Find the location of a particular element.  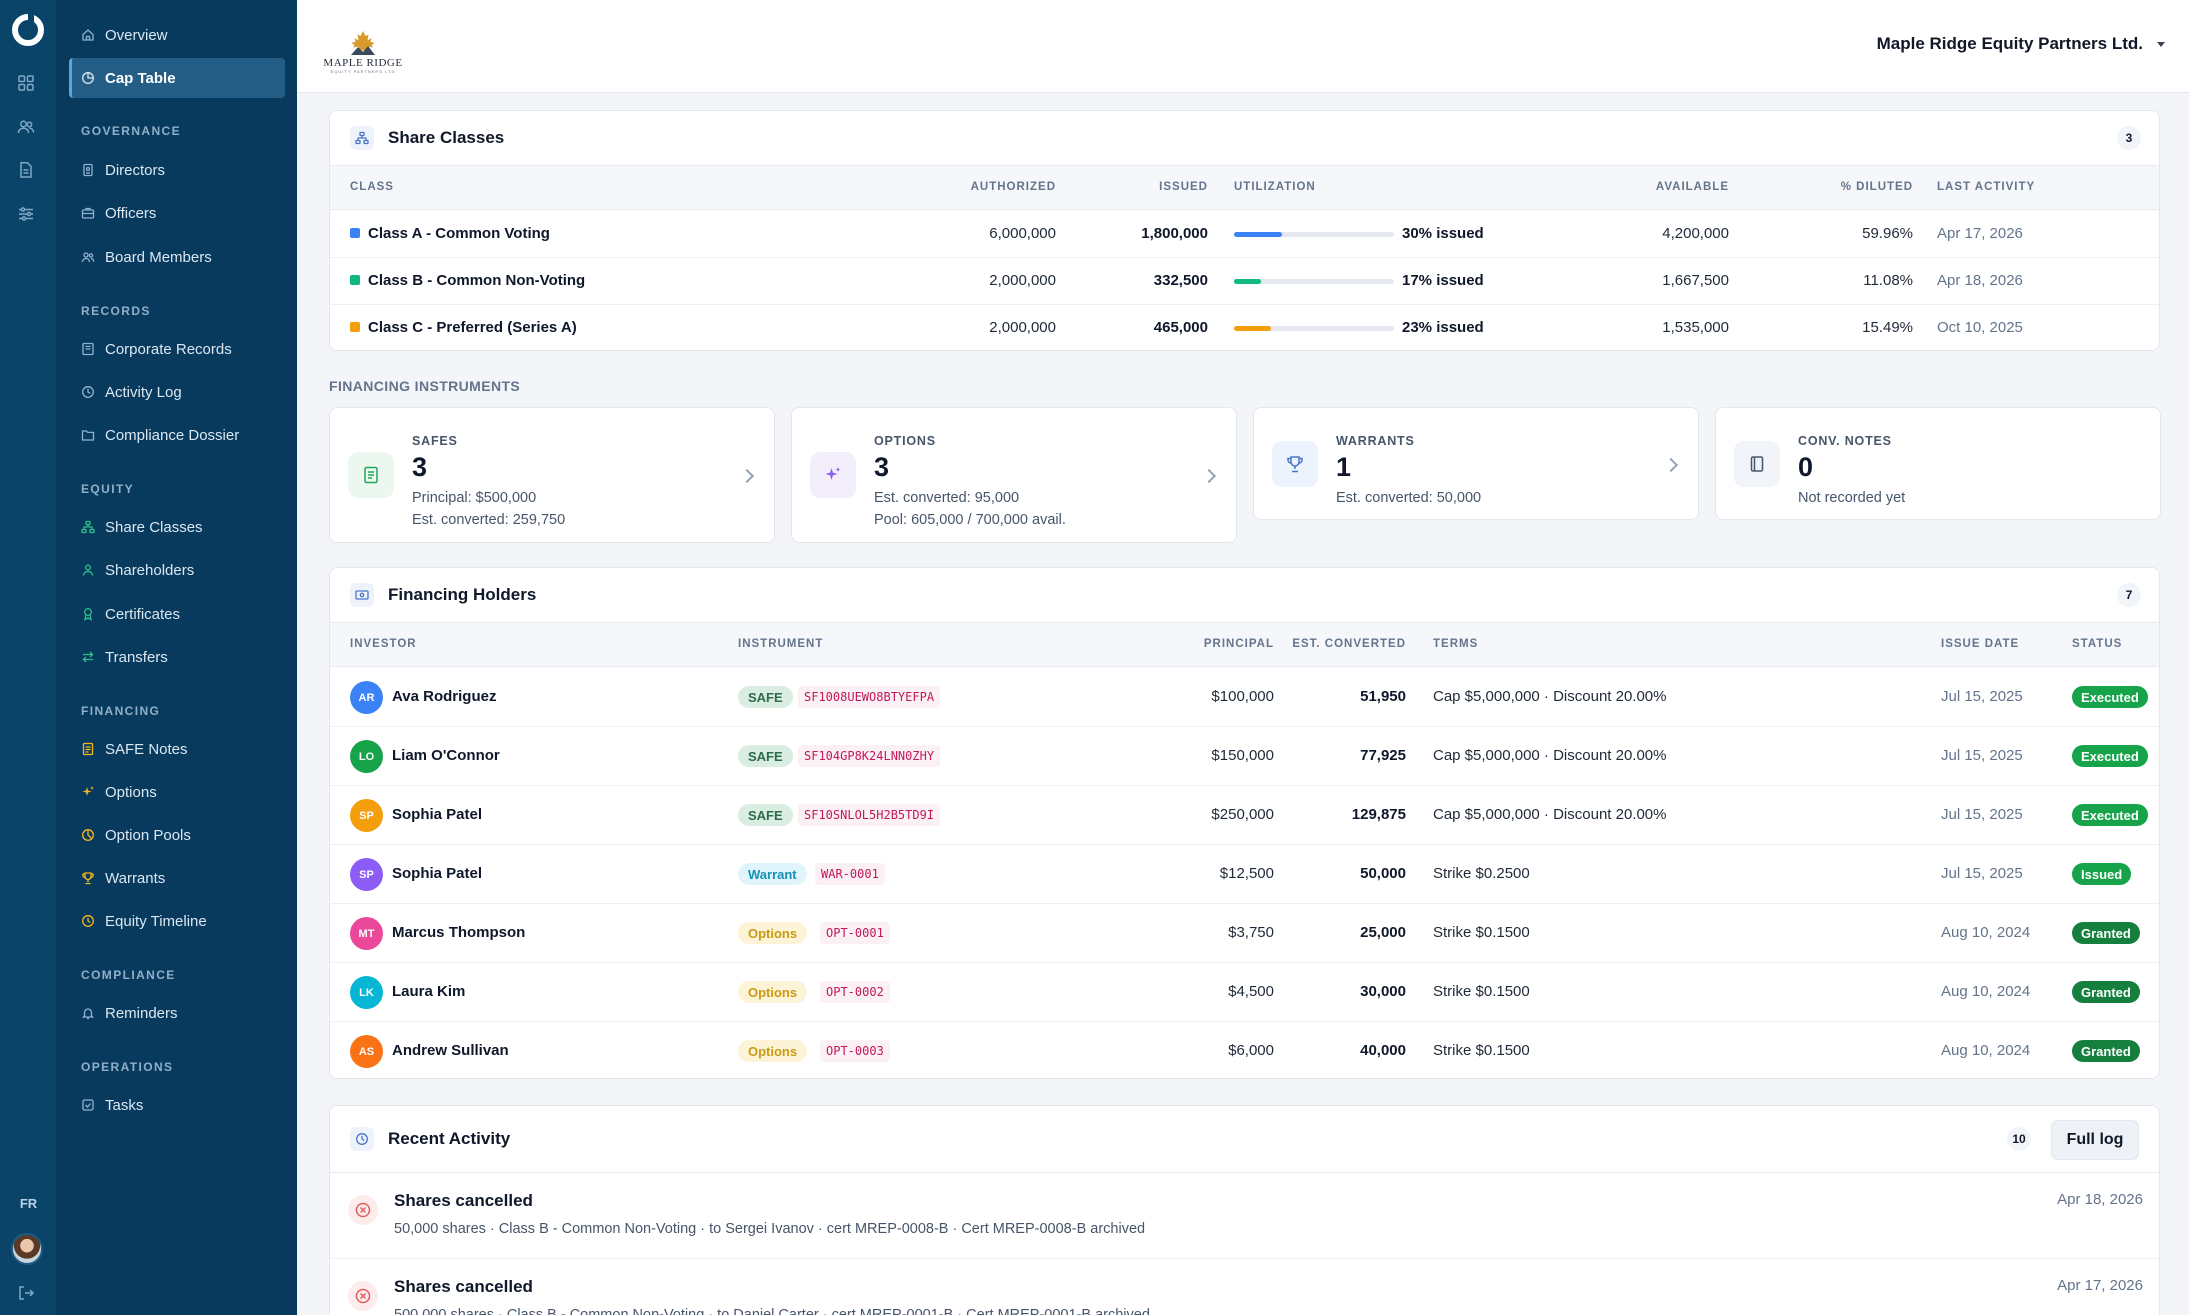

class-color-swatch is located at coordinates (355, 327).